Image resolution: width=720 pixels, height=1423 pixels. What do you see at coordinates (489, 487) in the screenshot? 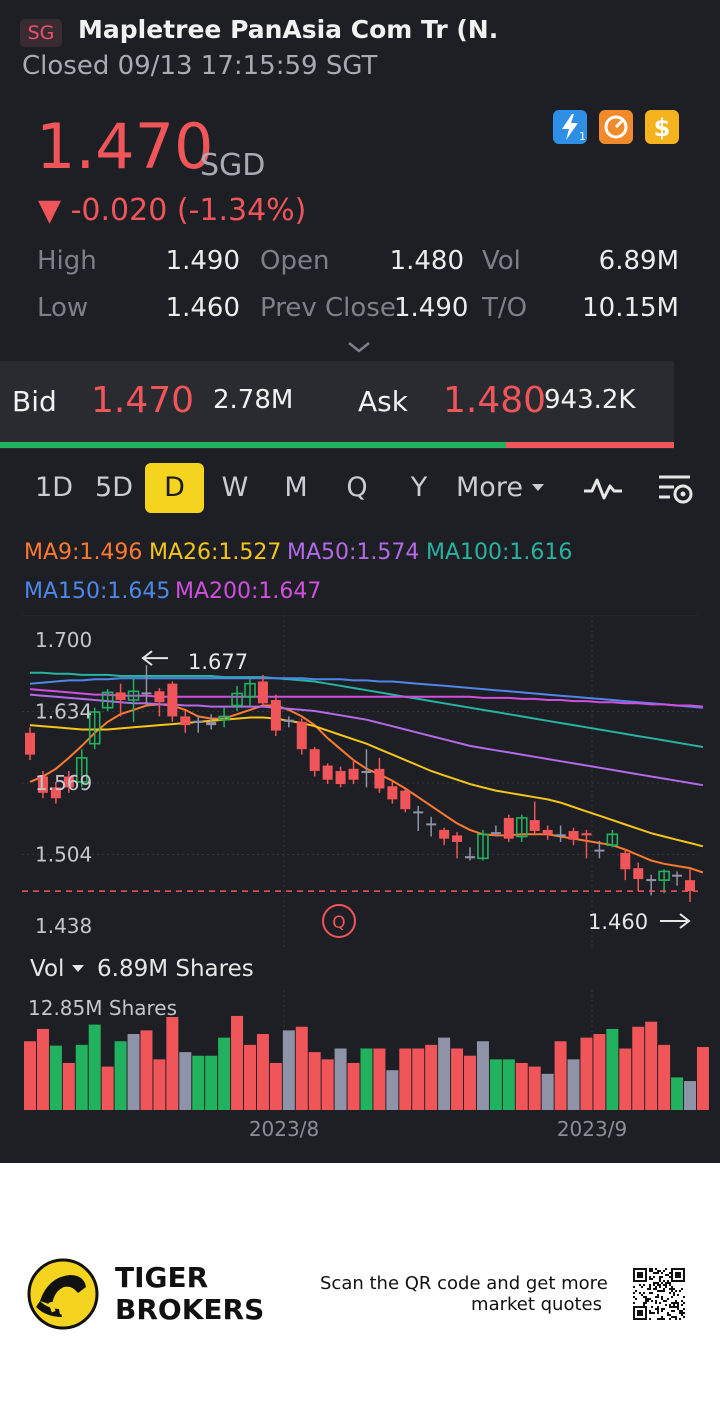
I see `tab-more: More` at bounding box center [489, 487].